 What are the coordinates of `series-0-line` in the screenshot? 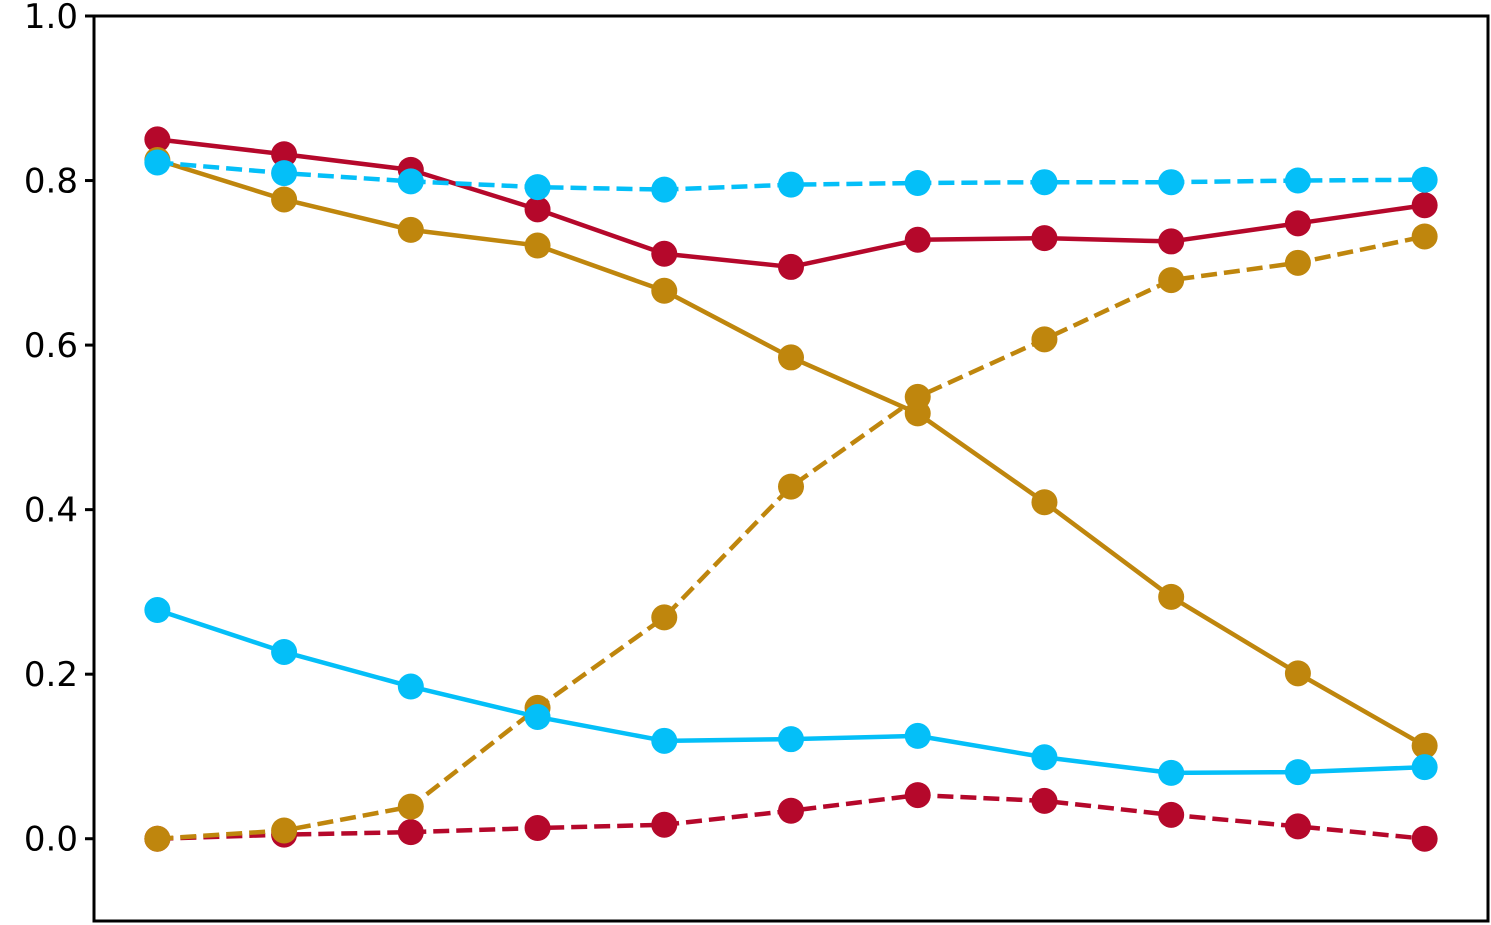 It's located at (791, 203).